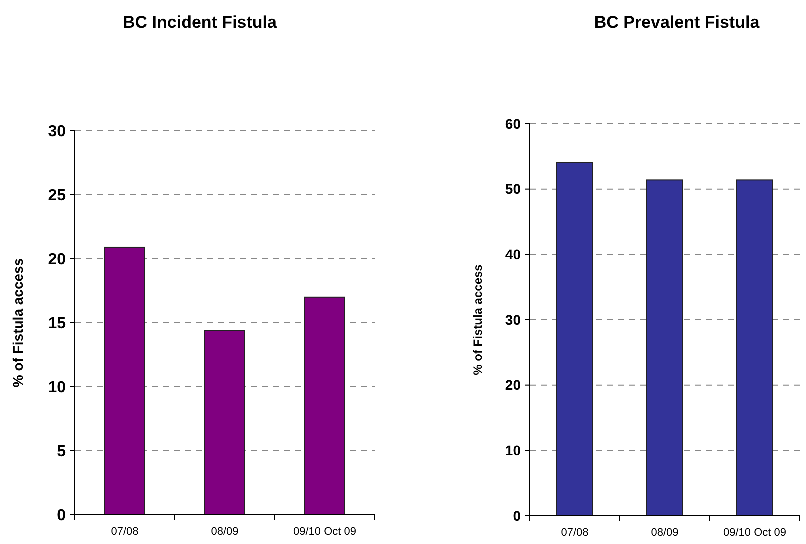 The height and width of the screenshot is (544, 806). Describe the element at coordinates (513, 189) in the screenshot. I see `y-tick-label: 50` at that location.